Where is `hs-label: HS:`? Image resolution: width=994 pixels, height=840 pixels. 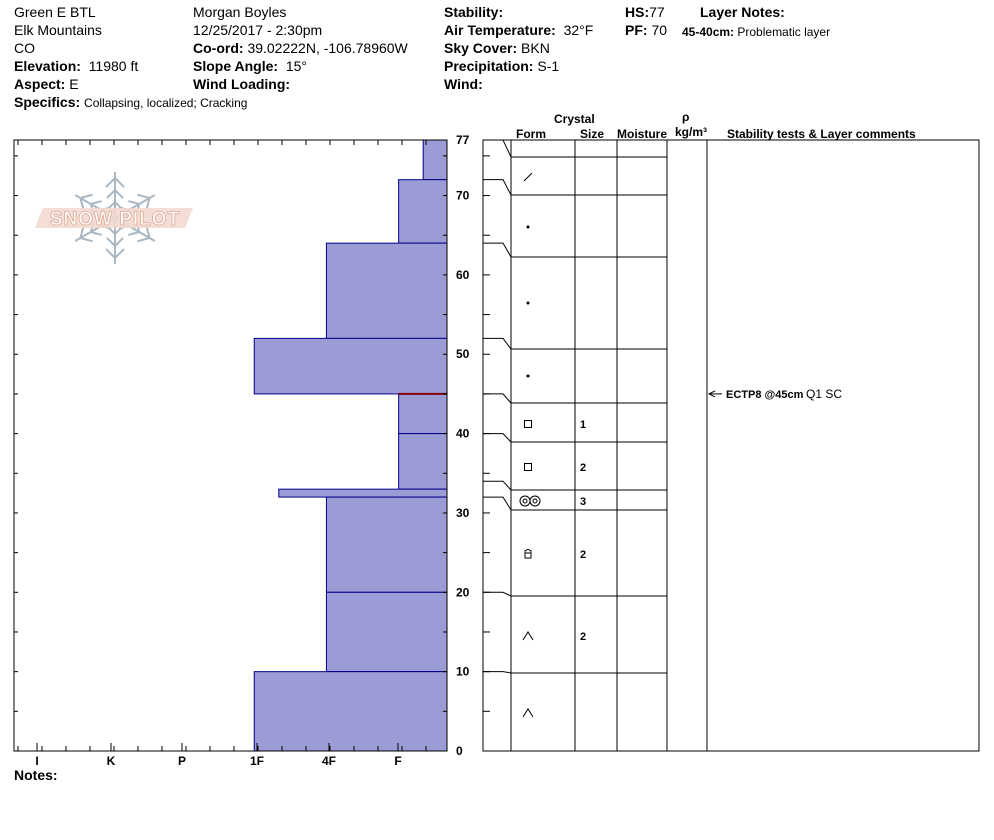 hs-label: HS: is located at coordinates (637, 12).